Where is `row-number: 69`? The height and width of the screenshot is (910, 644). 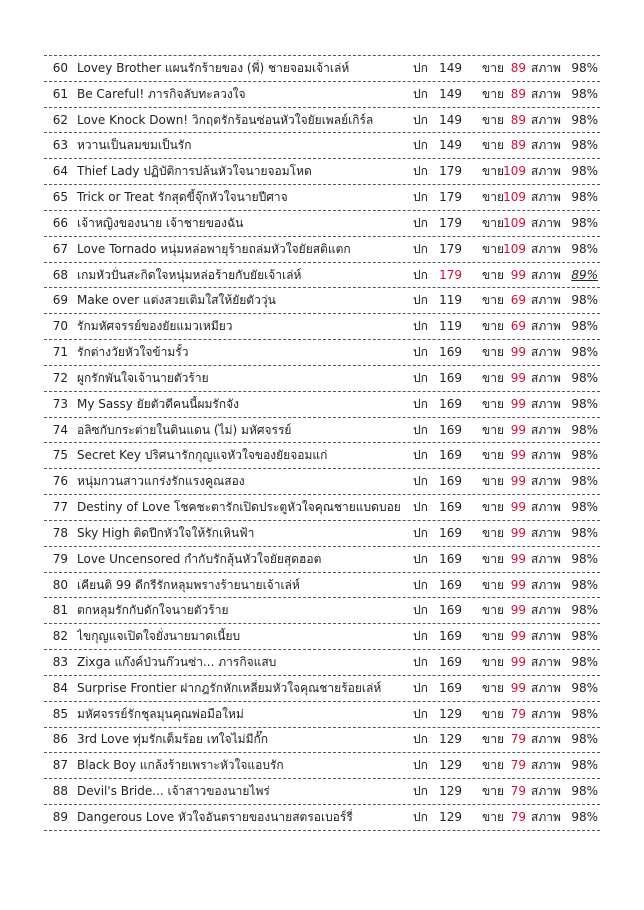
row-number: 69 is located at coordinates (60, 300).